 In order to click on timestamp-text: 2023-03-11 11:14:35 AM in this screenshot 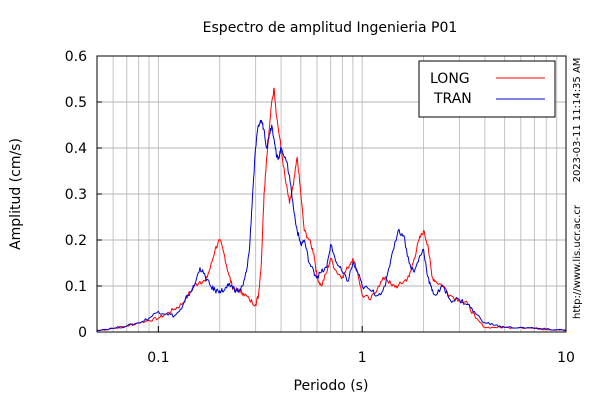, I will do `click(577, 120)`.